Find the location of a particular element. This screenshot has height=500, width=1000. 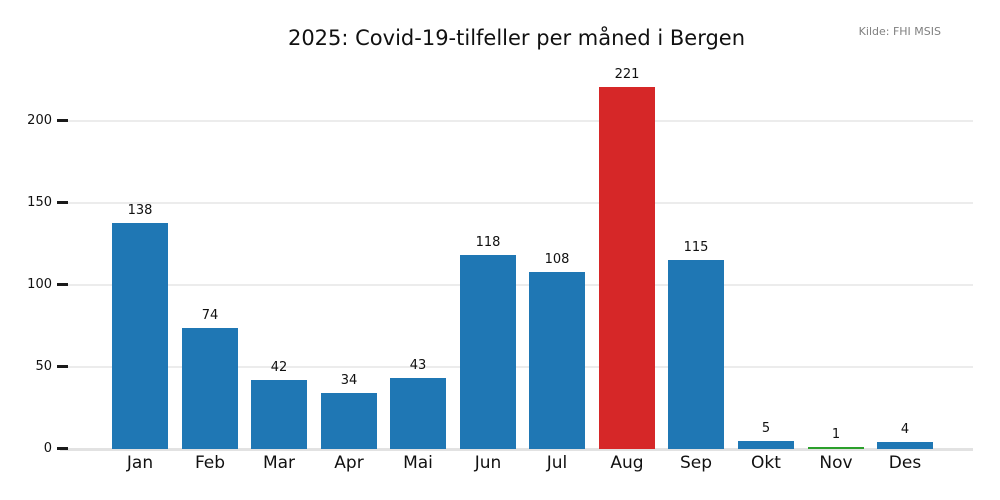

bar-value-label-jul: 108 is located at coordinates (557, 259).